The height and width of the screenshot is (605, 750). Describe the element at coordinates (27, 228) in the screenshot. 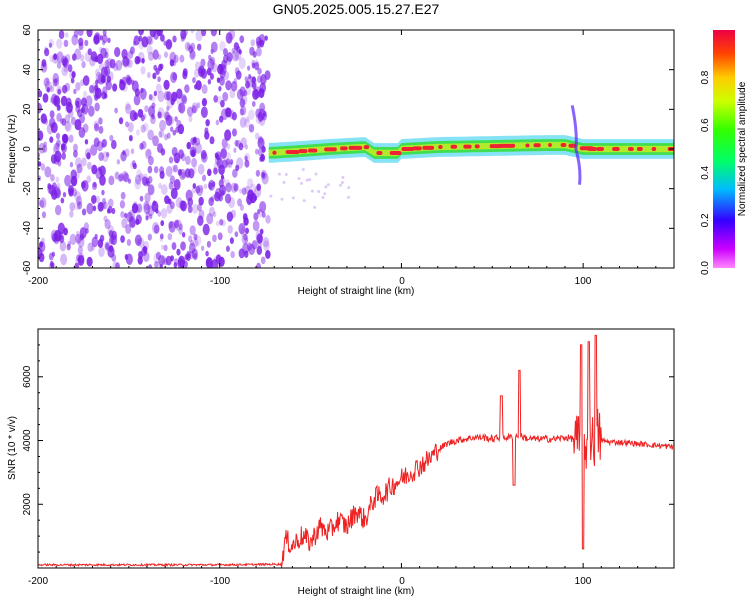

I see `spectrogram-y-tick-2: -40` at that location.